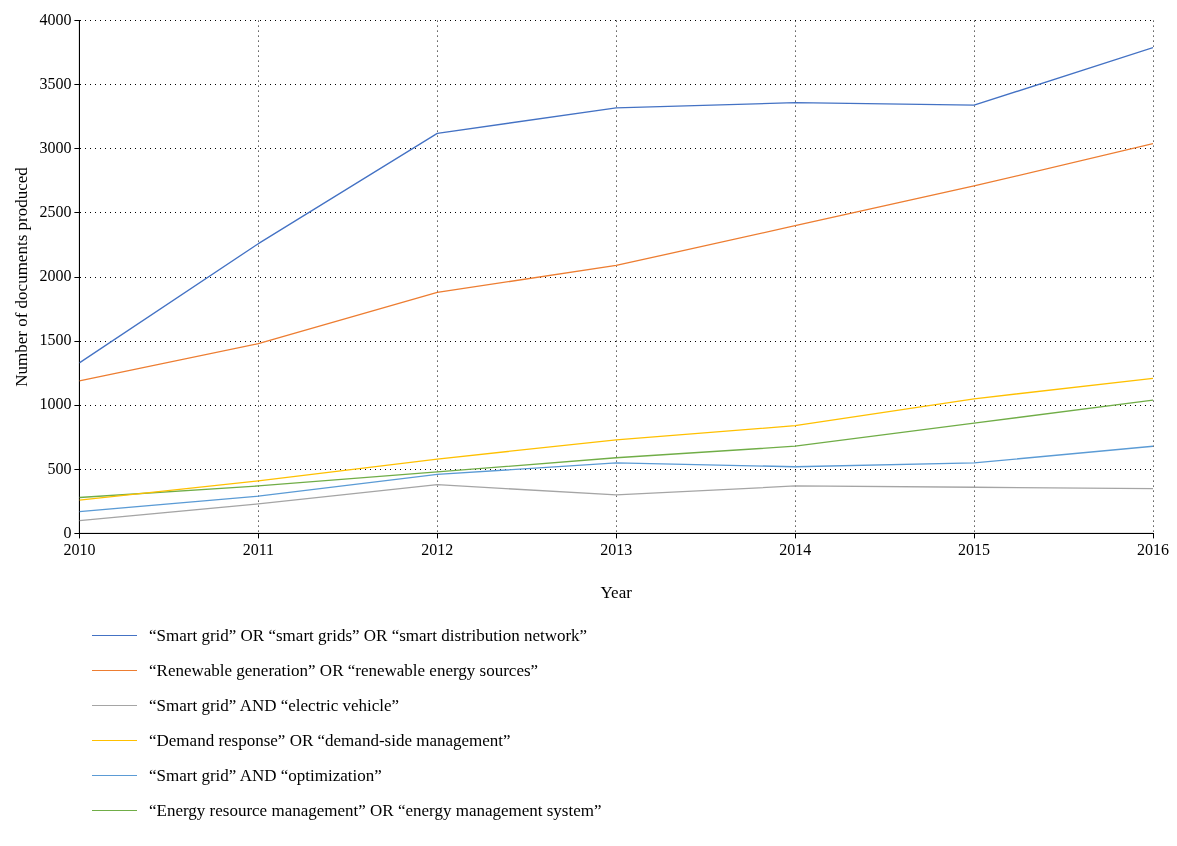 Image resolution: width=1177 pixels, height=846 pixels. What do you see at coordinates (59, 468) in the screenshot?
I see `y-tick-label: 500` at bounding box center [59, 468].